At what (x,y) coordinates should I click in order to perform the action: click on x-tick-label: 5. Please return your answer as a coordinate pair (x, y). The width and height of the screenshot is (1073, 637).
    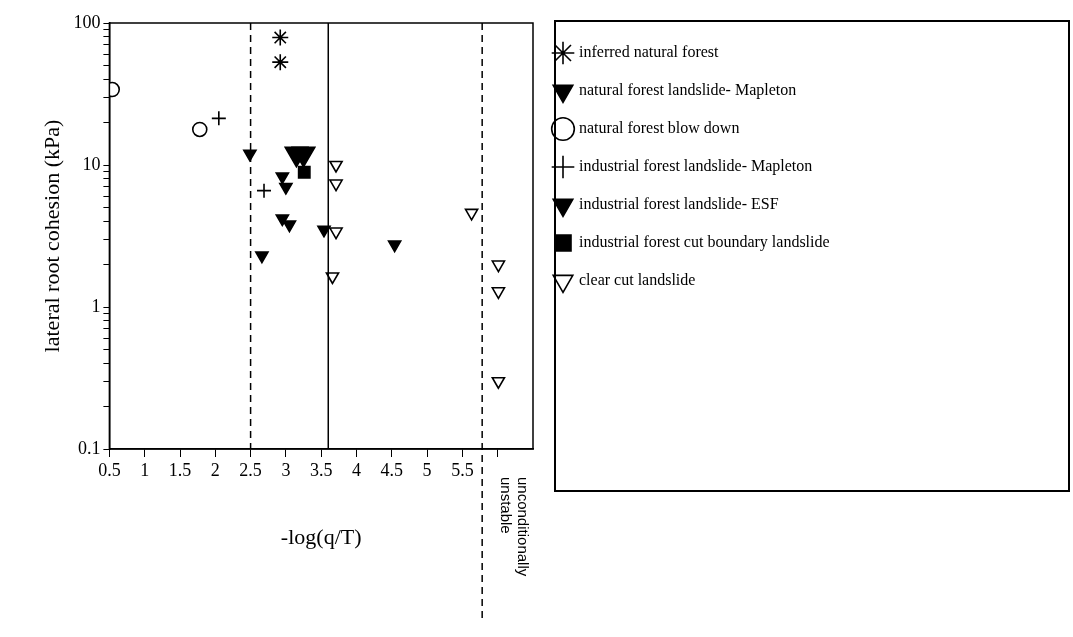
    Looking at the image, I should click on (427, 469).